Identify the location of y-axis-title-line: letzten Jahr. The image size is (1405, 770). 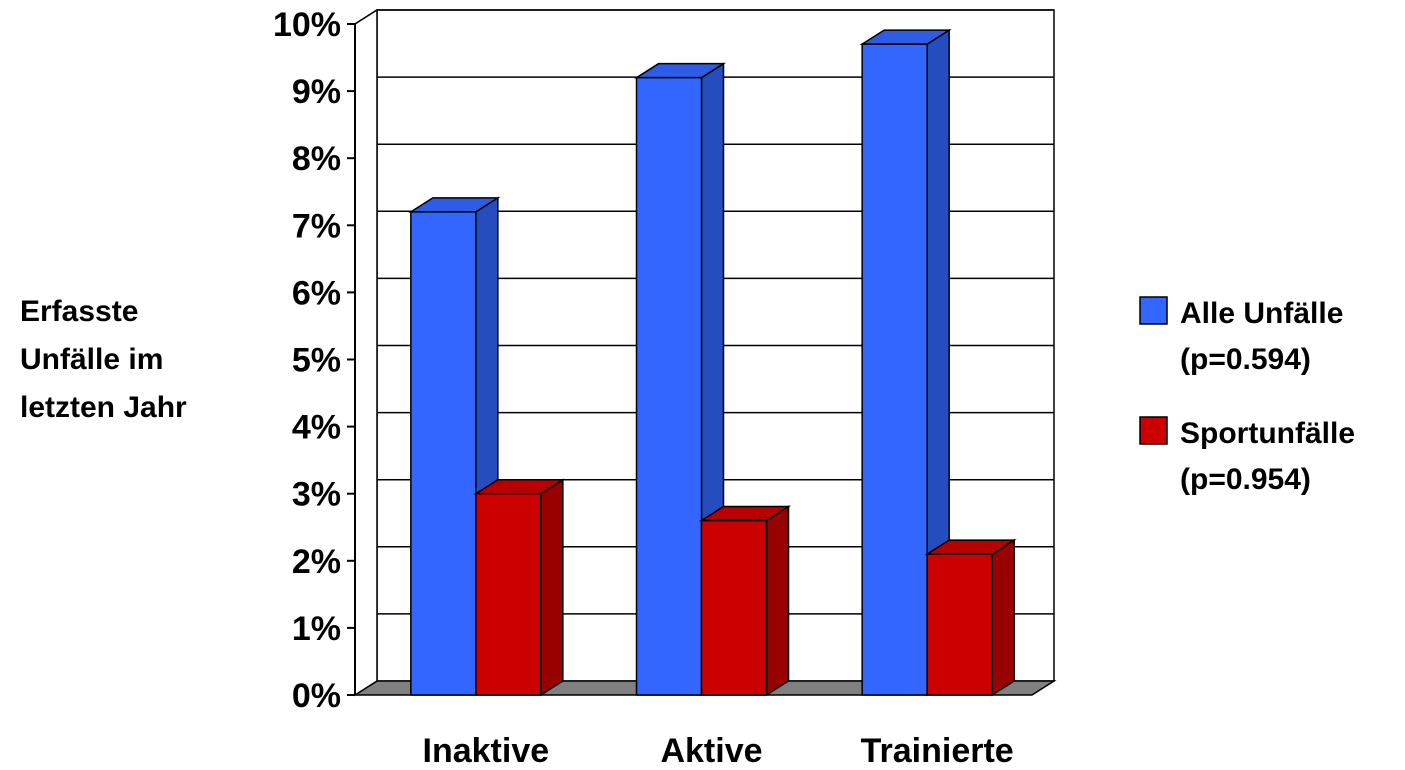
(103, 407).